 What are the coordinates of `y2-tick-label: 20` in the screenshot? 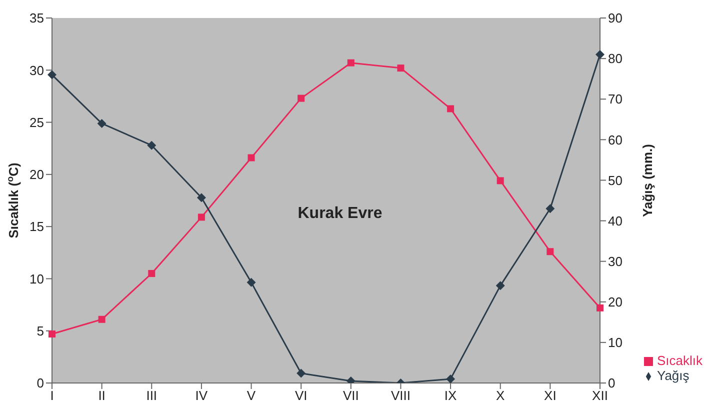 It's located at (615, 302).